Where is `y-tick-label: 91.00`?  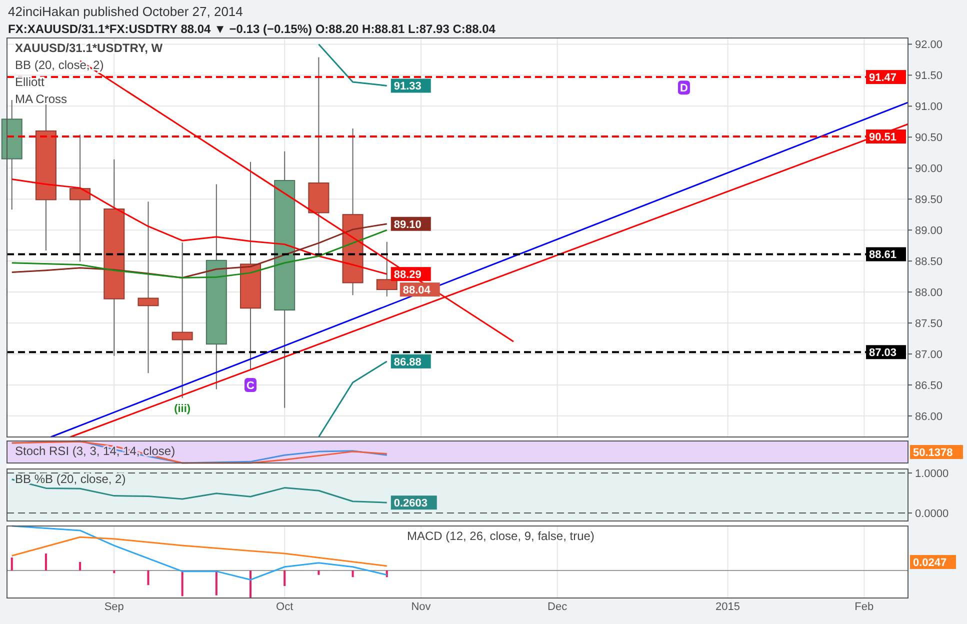 y-tick-label: 91.00 is located at coordinates (929, 107).